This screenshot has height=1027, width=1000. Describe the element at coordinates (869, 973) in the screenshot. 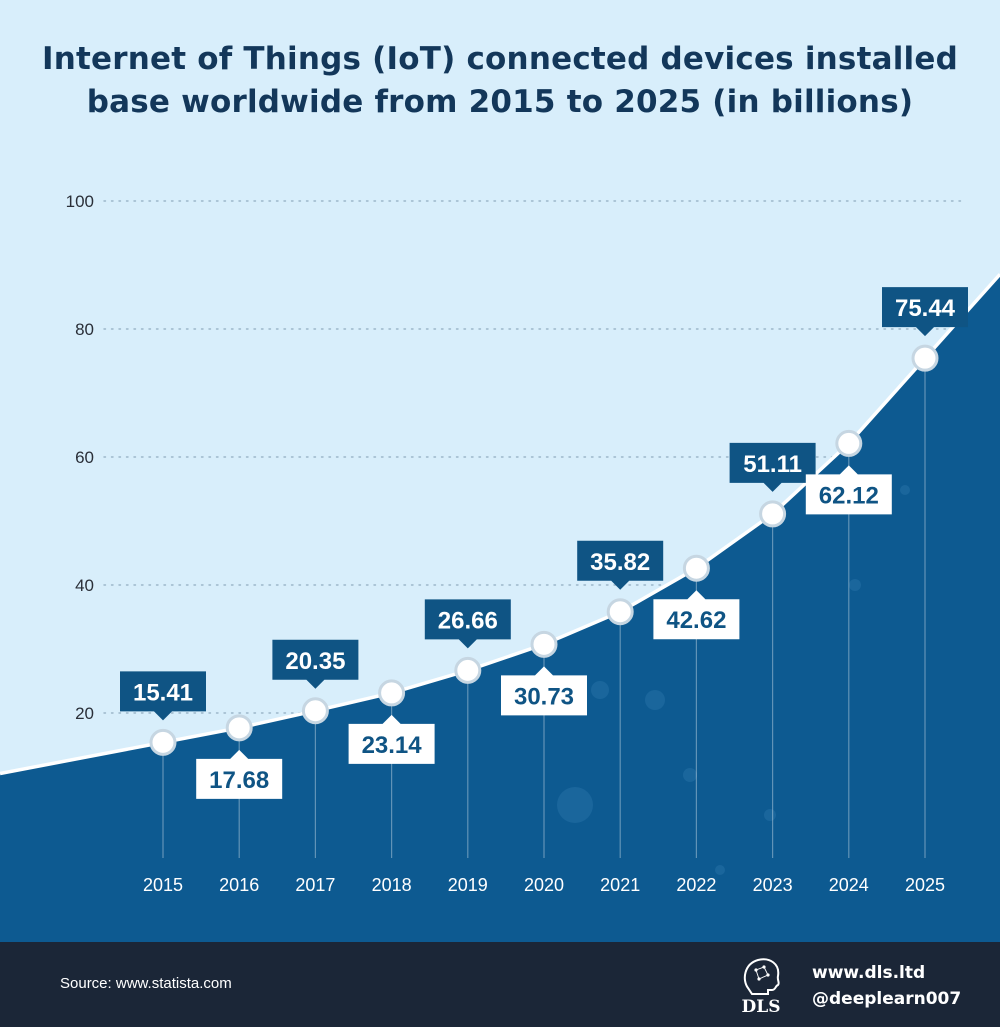

I see `website-link: www.dls.ltd` at that location.